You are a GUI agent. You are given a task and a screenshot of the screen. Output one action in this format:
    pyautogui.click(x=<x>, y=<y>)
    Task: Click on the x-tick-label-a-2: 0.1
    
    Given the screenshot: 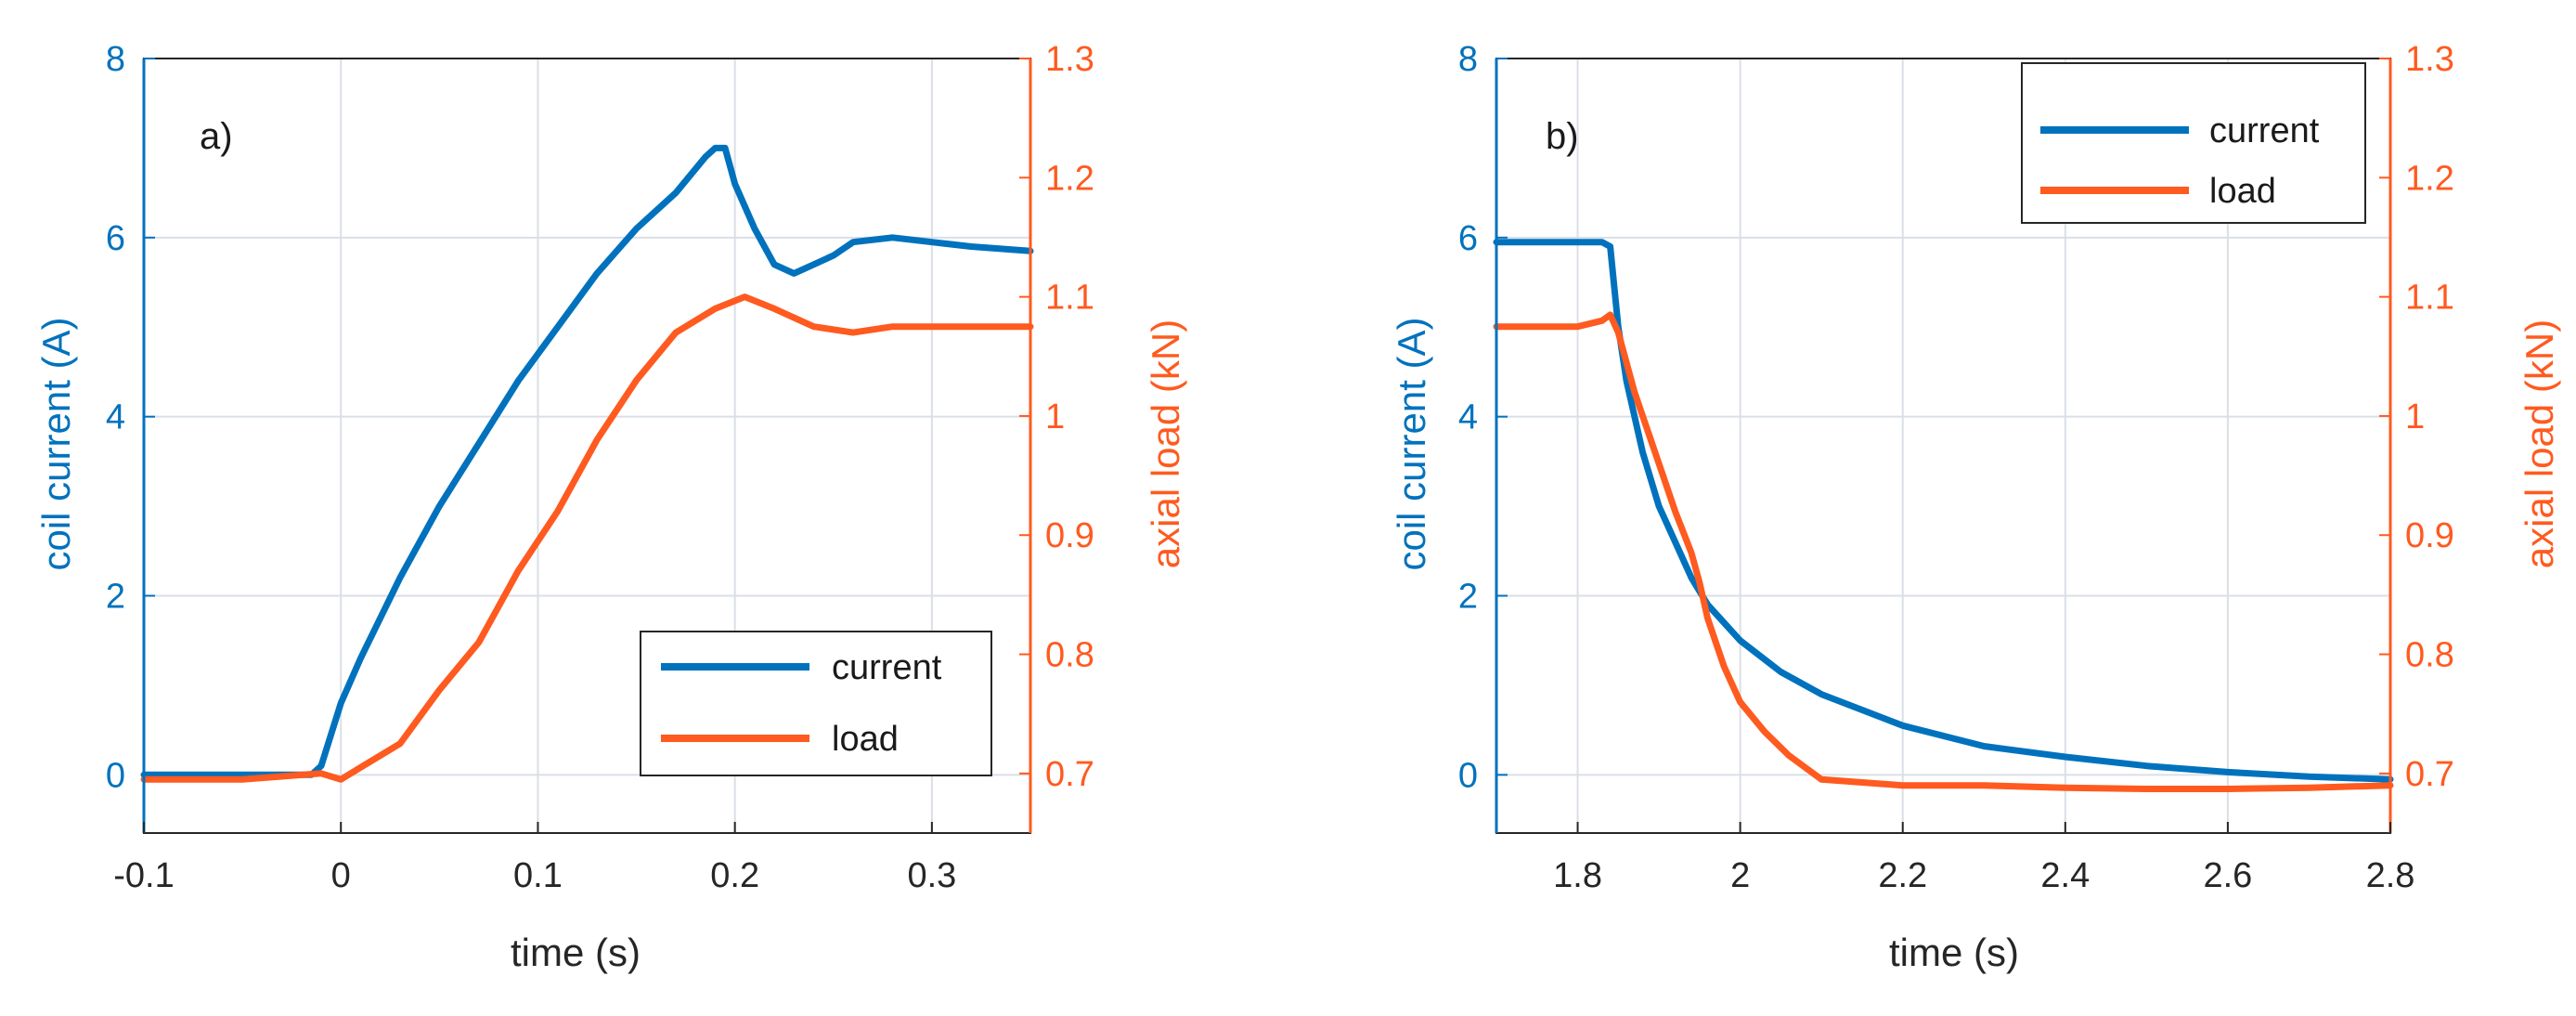 What is the action you would take?
    pyautogui.click(x=538, y=875)
    